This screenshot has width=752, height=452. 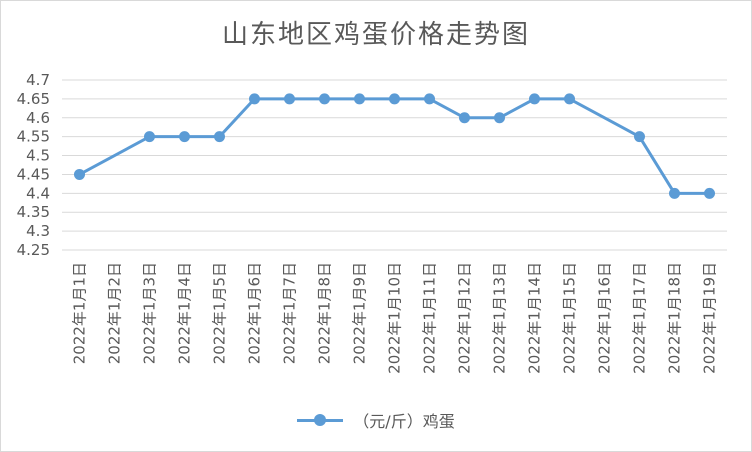 I want to click on x-tick-label: 2022年1月5日, so click(x=220, y=313).